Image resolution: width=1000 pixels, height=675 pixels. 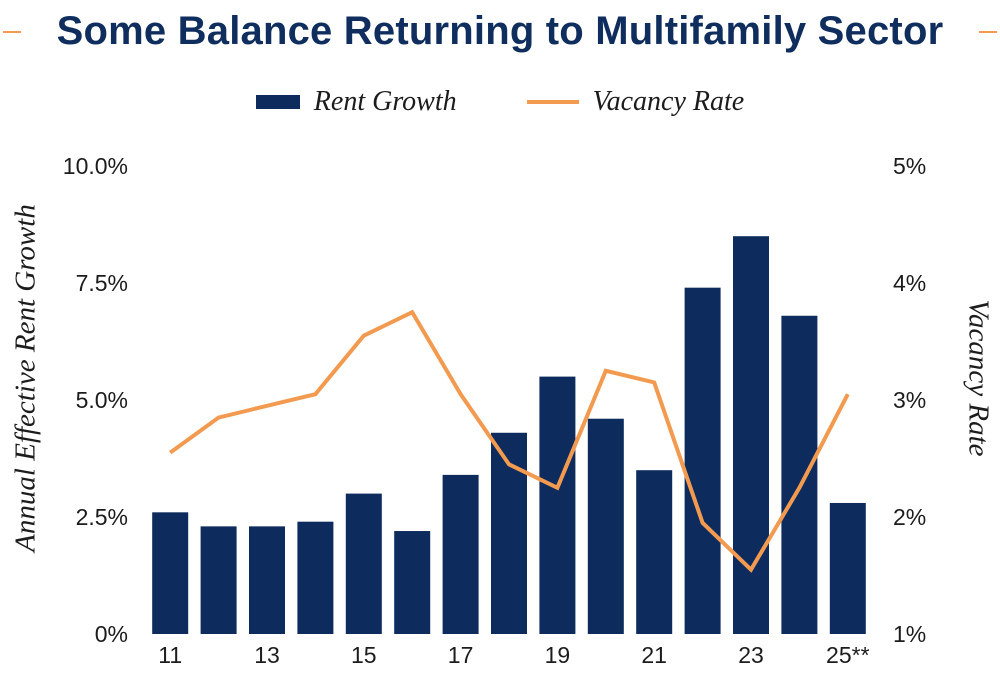 What do you see at coordinates (461, 655) in the screenshot?
I see `x-tick-label: 17` at bounding box center [461, 655].